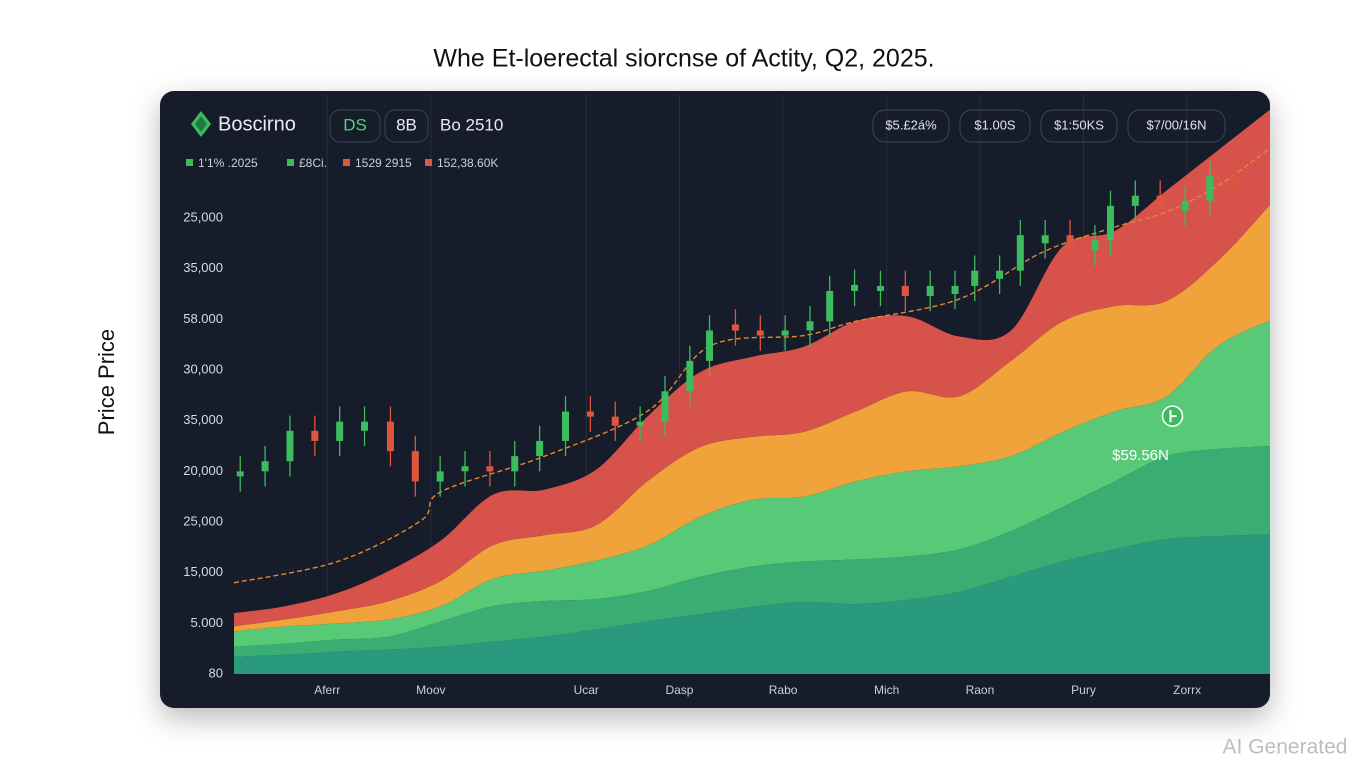 Image resolution: width=1368 pixels, height=768 pixels. What do you see at coordinates (206, 622) in the screenshot?
I see `y-tick-label: 5.000` at bounding box center [206, 622].